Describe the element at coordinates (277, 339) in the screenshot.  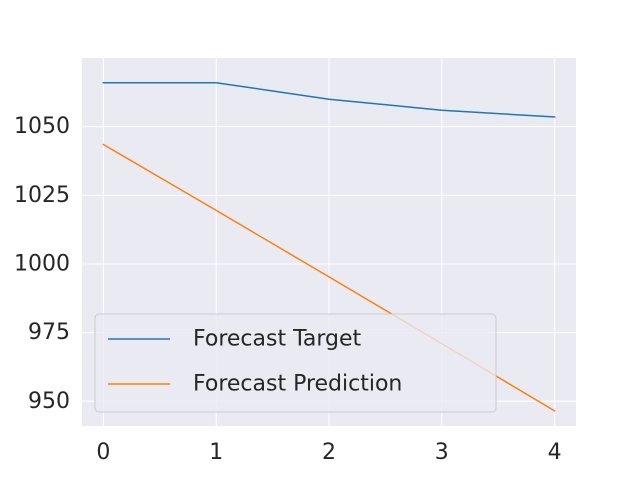
I see `legend-label: Forecast Target` at that location.